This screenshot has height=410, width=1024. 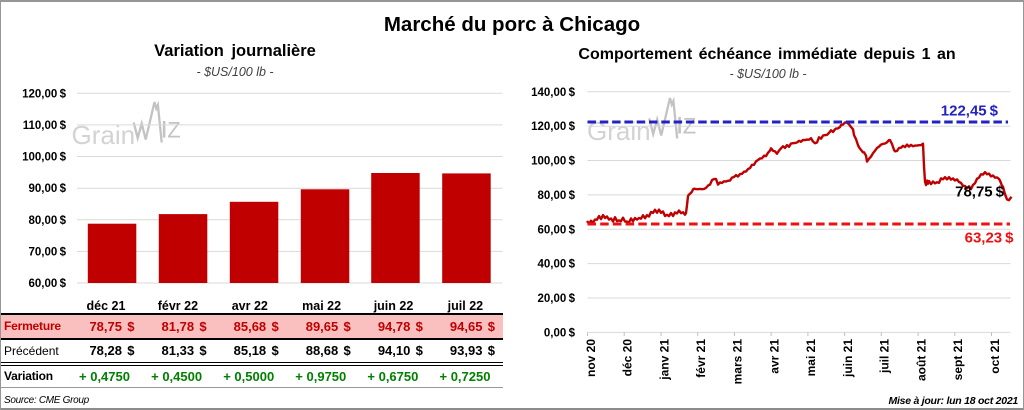 I want to click on svg-text: 122,45 $, so click(x=970, y=111).